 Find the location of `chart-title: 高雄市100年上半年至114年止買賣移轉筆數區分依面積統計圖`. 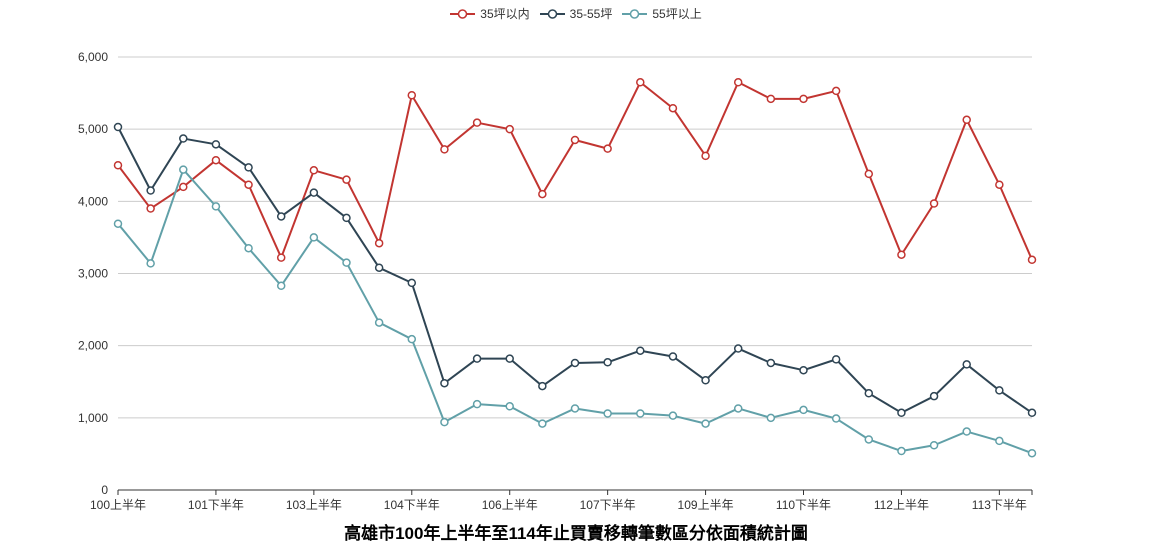

chart-title: 高雄市100年上半年至114年止買賣移轉筆數區分依面積統計圖 is located at coordinates (576, 533).